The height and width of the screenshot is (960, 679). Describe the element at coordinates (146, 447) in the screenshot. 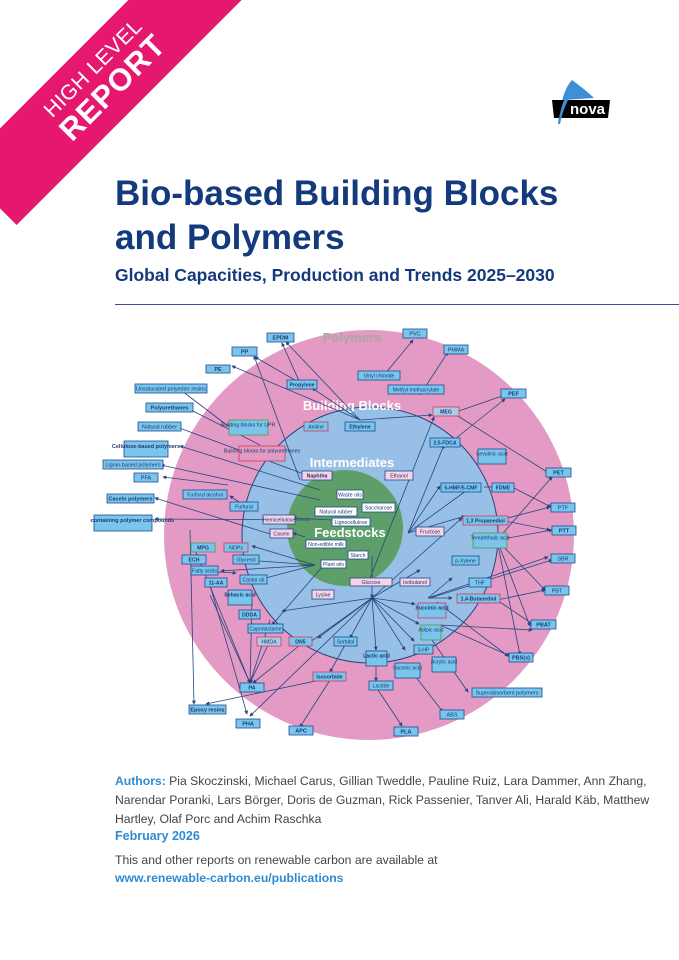

I see `svg-text: Cellulose-based polymers` at that location.